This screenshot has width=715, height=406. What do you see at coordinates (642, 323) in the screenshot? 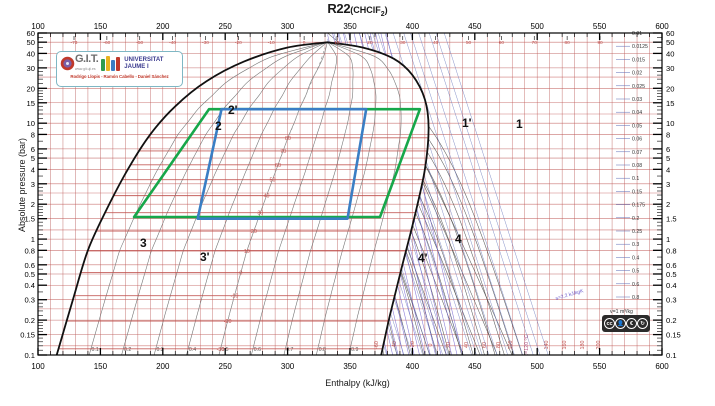
I see `cc-sa-icon: ↻` at bounding box center [642, 323].